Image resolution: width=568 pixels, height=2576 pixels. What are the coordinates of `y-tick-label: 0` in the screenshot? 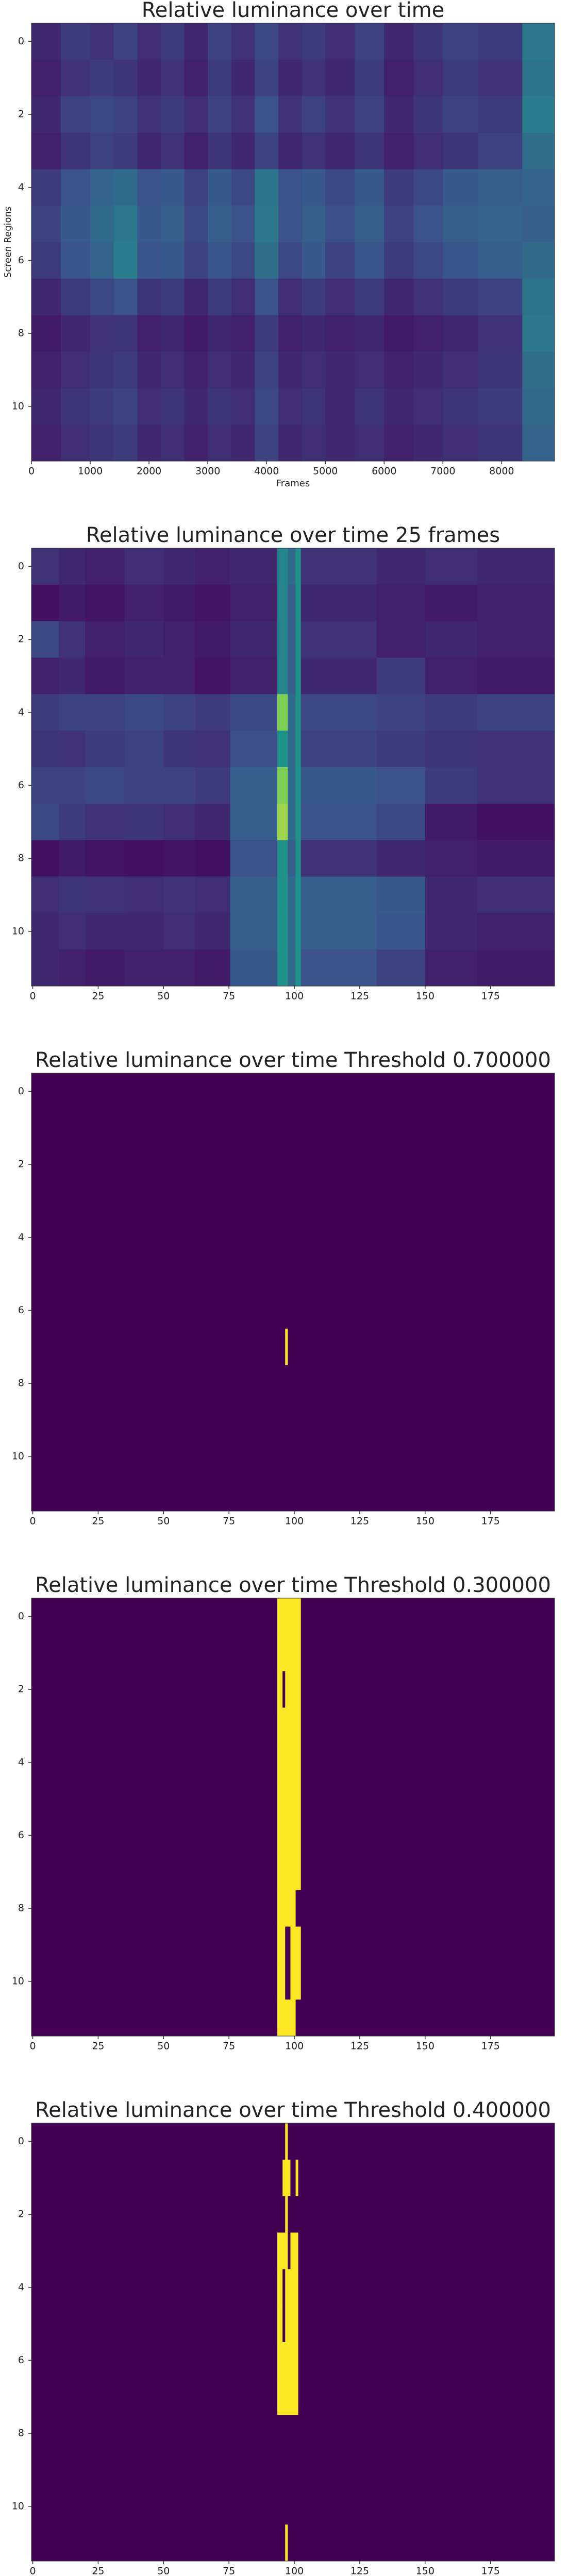 It's located at (21, 567).